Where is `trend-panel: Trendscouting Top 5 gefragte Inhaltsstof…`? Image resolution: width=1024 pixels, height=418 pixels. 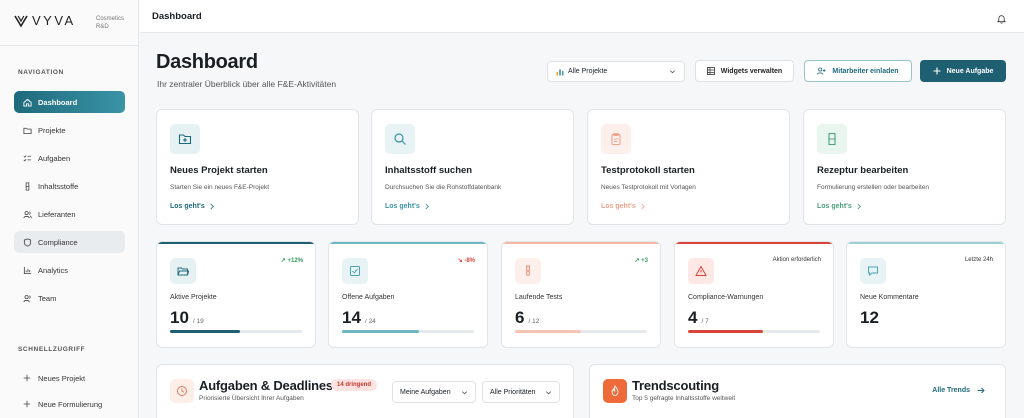
trend-panel: Trendscouting Top 5 gefragte Inhaltsstof… is located at coordinates (797, 391).